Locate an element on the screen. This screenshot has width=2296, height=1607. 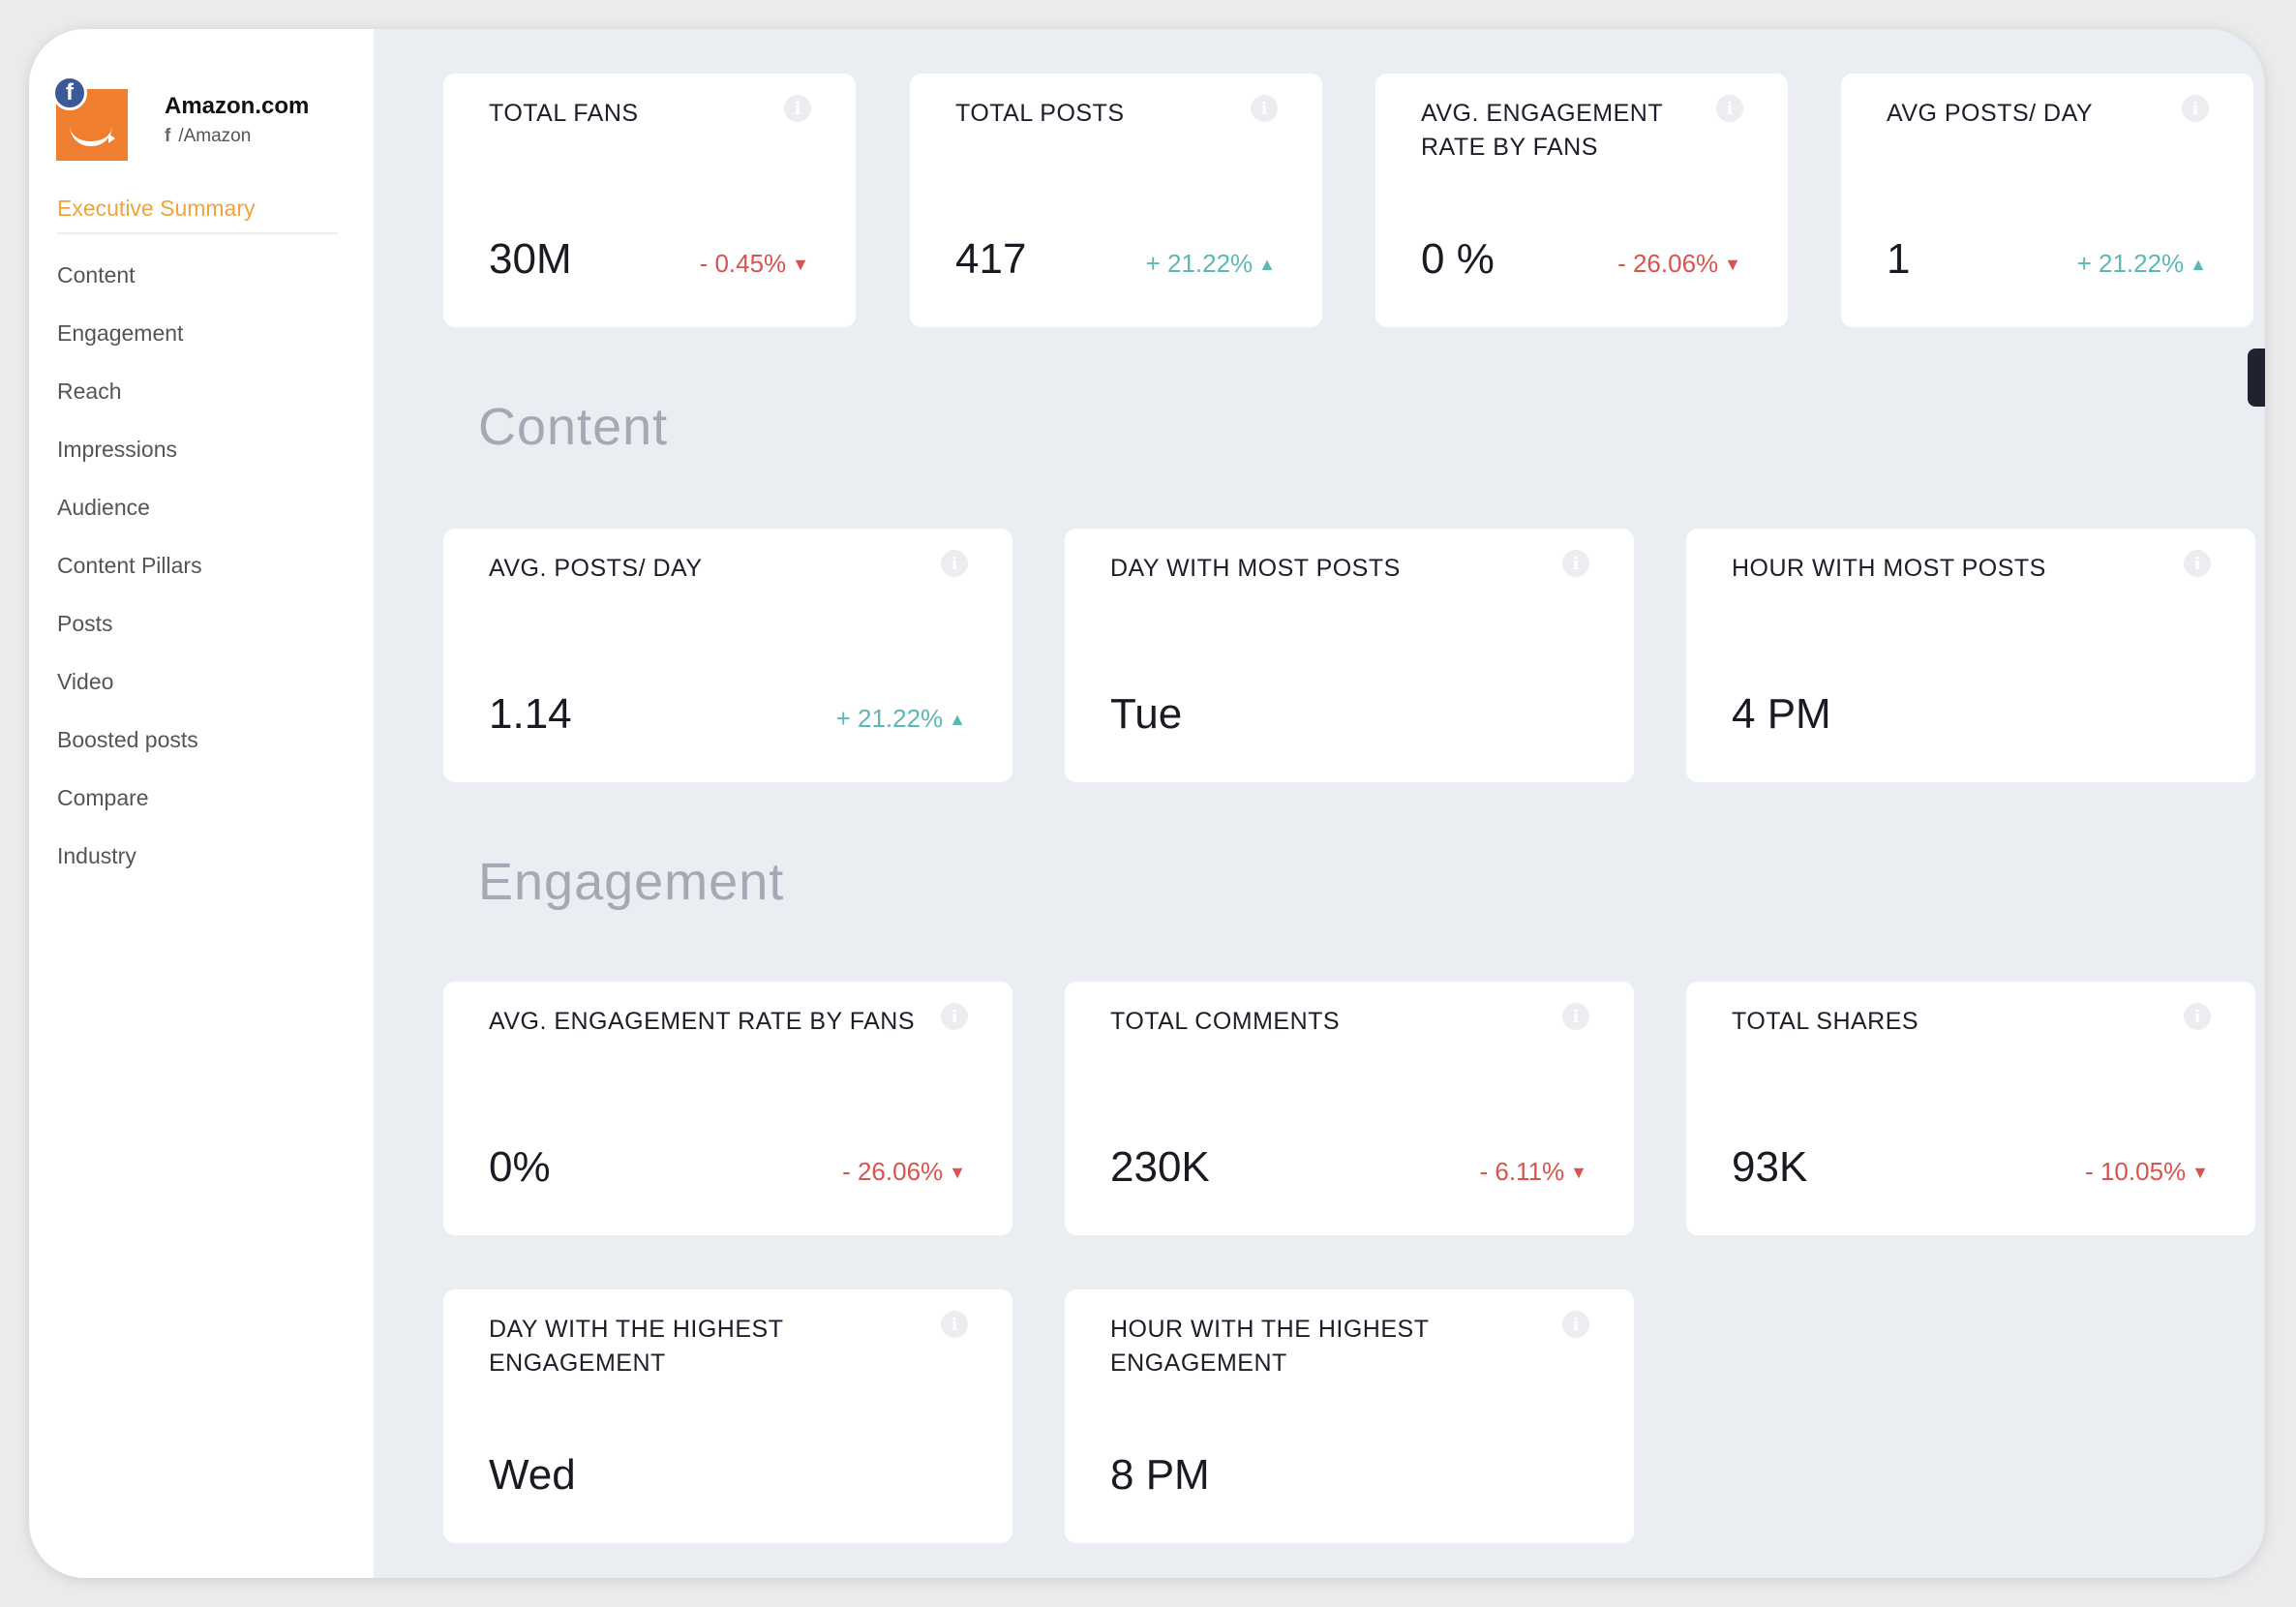
brand-handle: f/Amazon is located at coordinates (208, 136).